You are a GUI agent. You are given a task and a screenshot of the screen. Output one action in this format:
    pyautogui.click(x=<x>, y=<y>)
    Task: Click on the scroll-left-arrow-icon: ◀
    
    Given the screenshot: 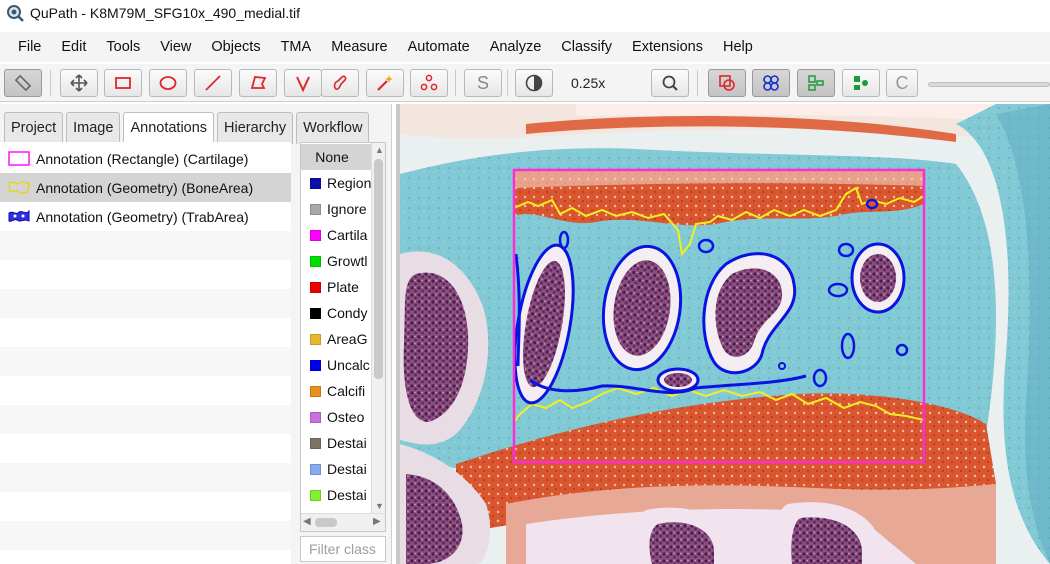 What is the action you would take?
    pyautogui.click(x=307, y=521)
    